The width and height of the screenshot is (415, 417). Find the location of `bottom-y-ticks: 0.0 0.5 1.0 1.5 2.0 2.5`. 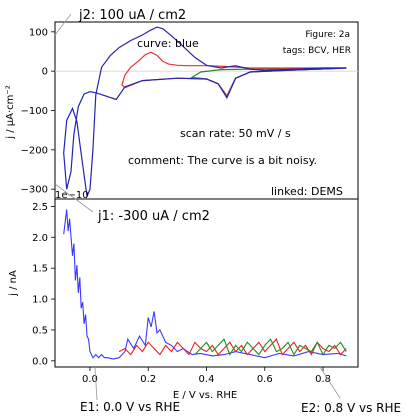

bottom-y-ticks: 0.0 0.5 1.0 1.5 2.0 2.5 is located at coordinates (43, 284).